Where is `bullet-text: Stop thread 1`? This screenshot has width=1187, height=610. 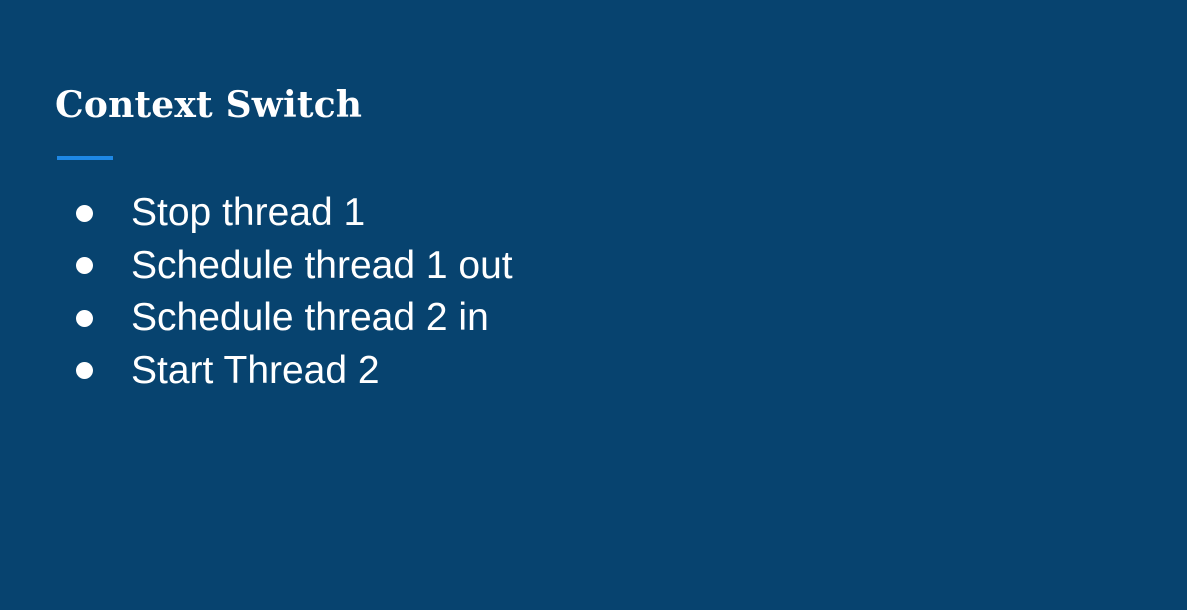 bullet-text: Stop thread 1 is located at coordinates (248, 213).